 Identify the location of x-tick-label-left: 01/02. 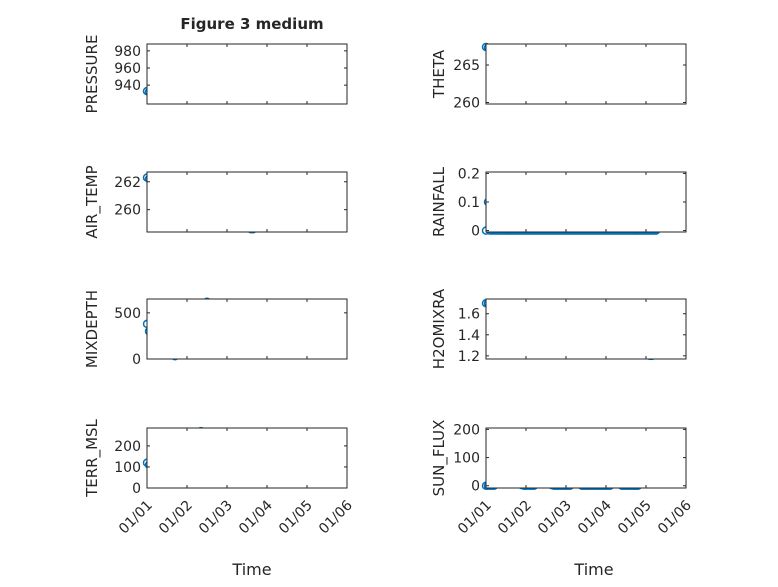
(176, 518).